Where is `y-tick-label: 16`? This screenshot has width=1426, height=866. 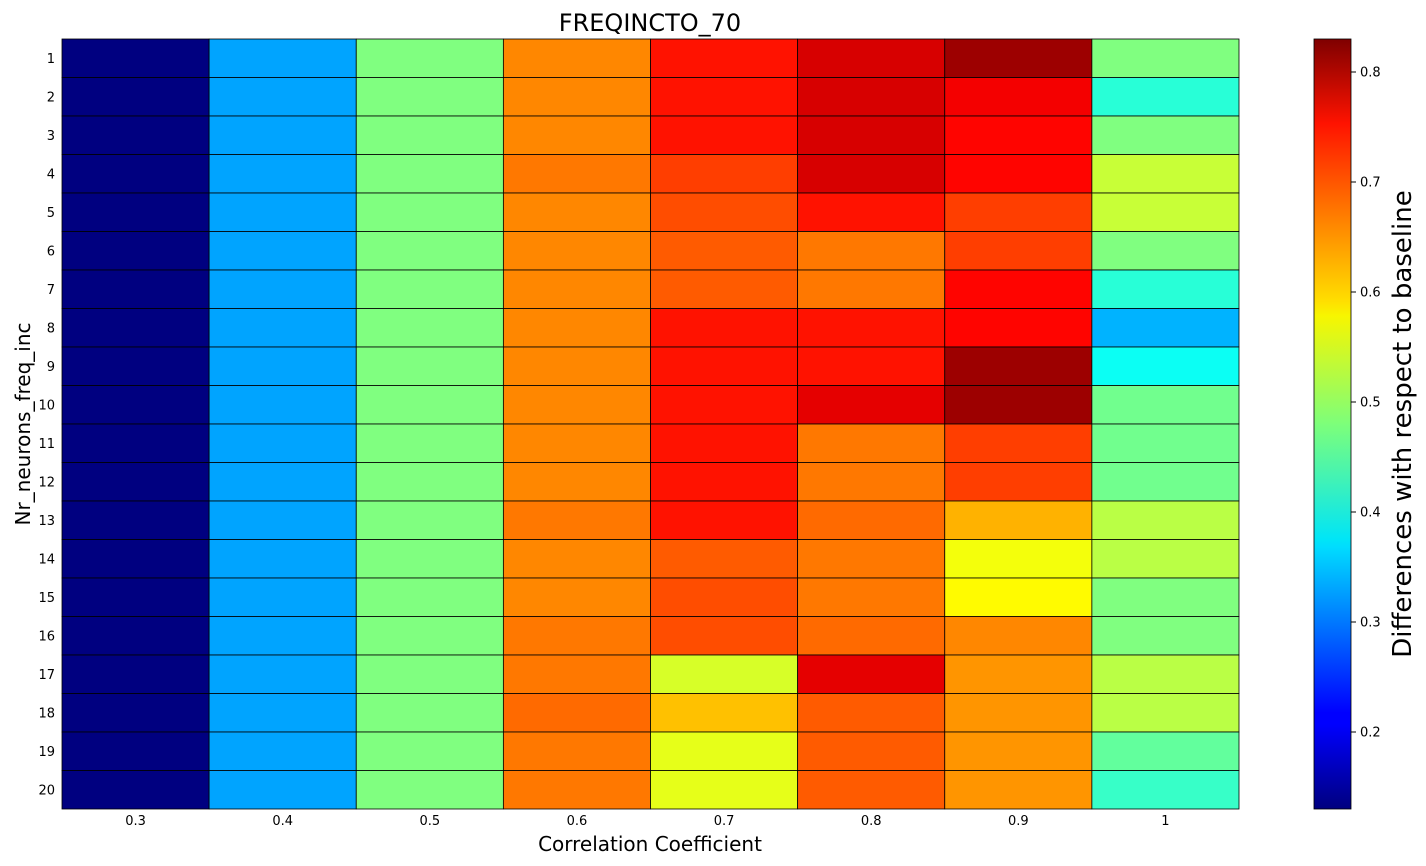
y-tick-label: 16 is located at coordinates (46, 636).